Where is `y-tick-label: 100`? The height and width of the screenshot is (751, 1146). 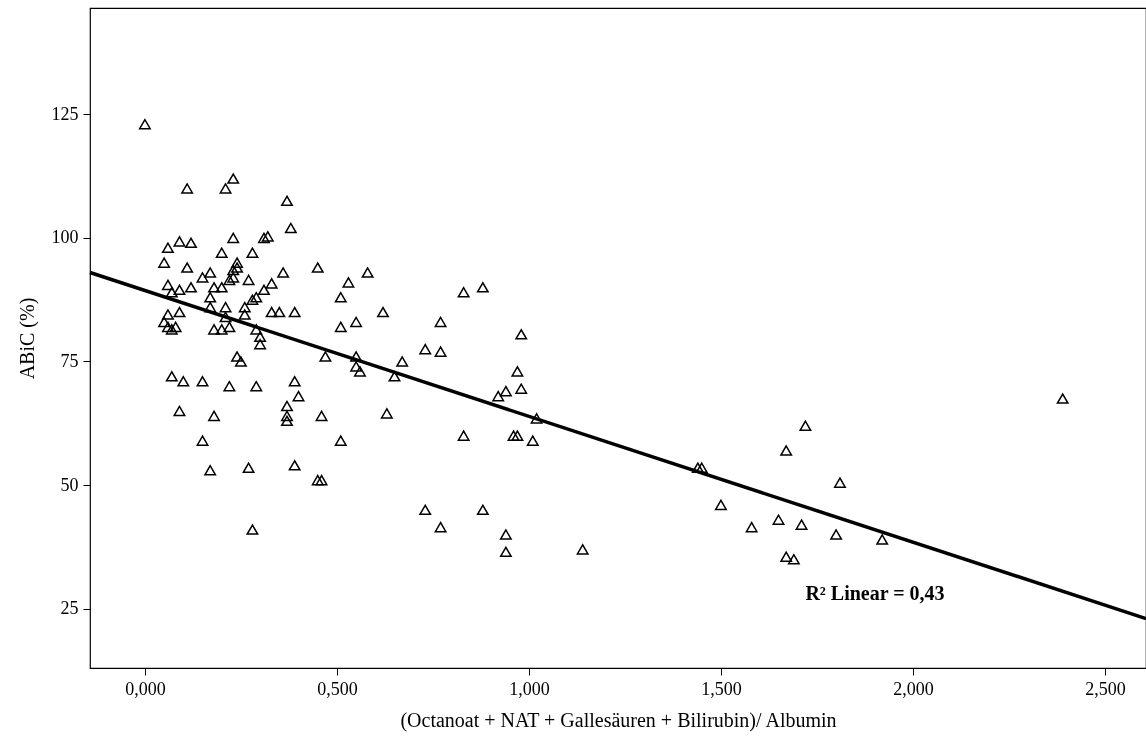 y-tick-label: 100 is located at coordinates (65, 237).